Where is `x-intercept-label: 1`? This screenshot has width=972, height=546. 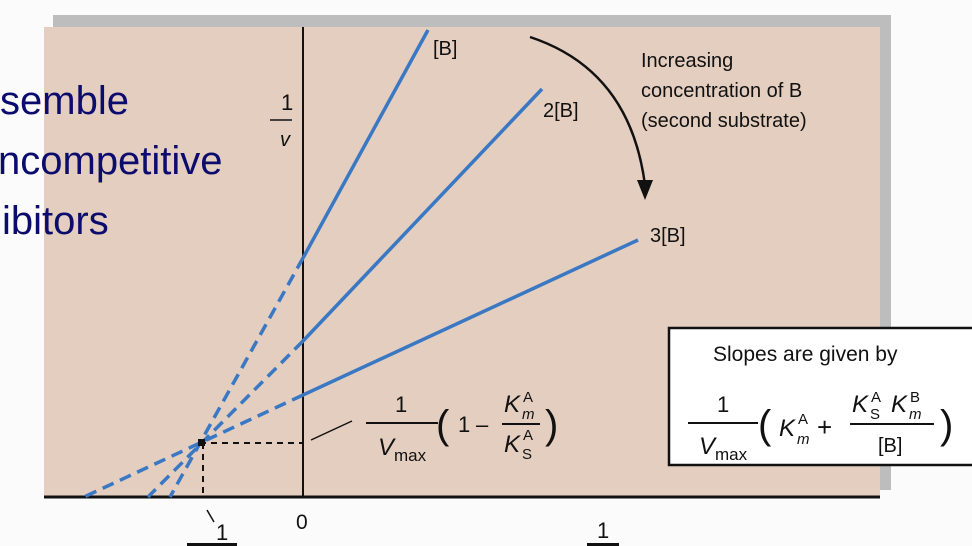 x-intercept-label: 1 is located at coordinates (222, 532).